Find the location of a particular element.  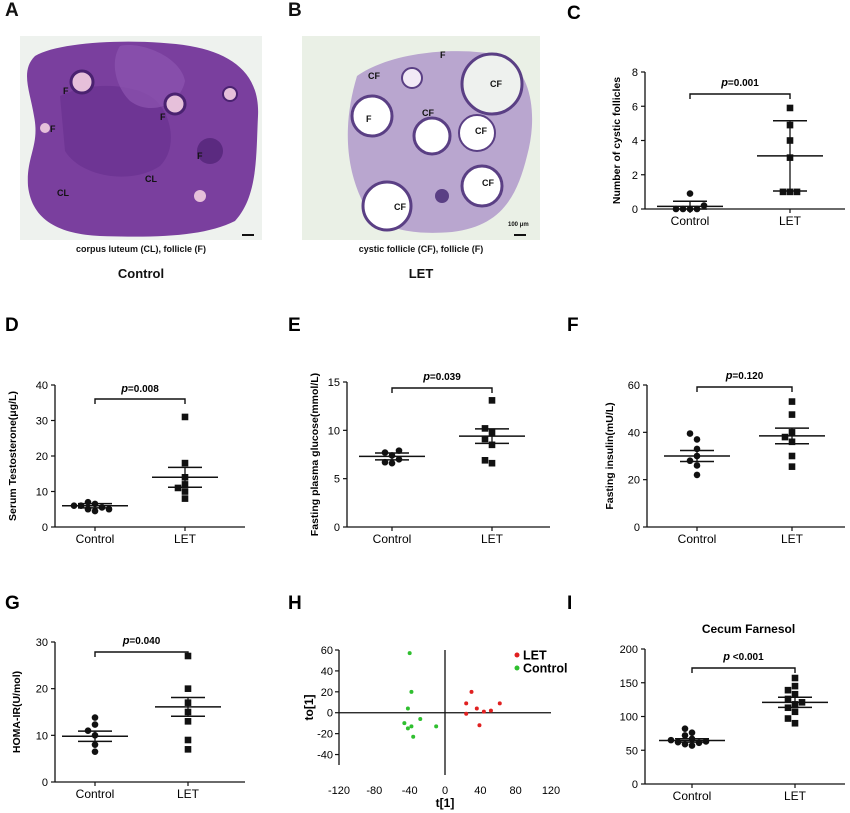

y-tick-label: 100 is located at coordinates (629, 718).